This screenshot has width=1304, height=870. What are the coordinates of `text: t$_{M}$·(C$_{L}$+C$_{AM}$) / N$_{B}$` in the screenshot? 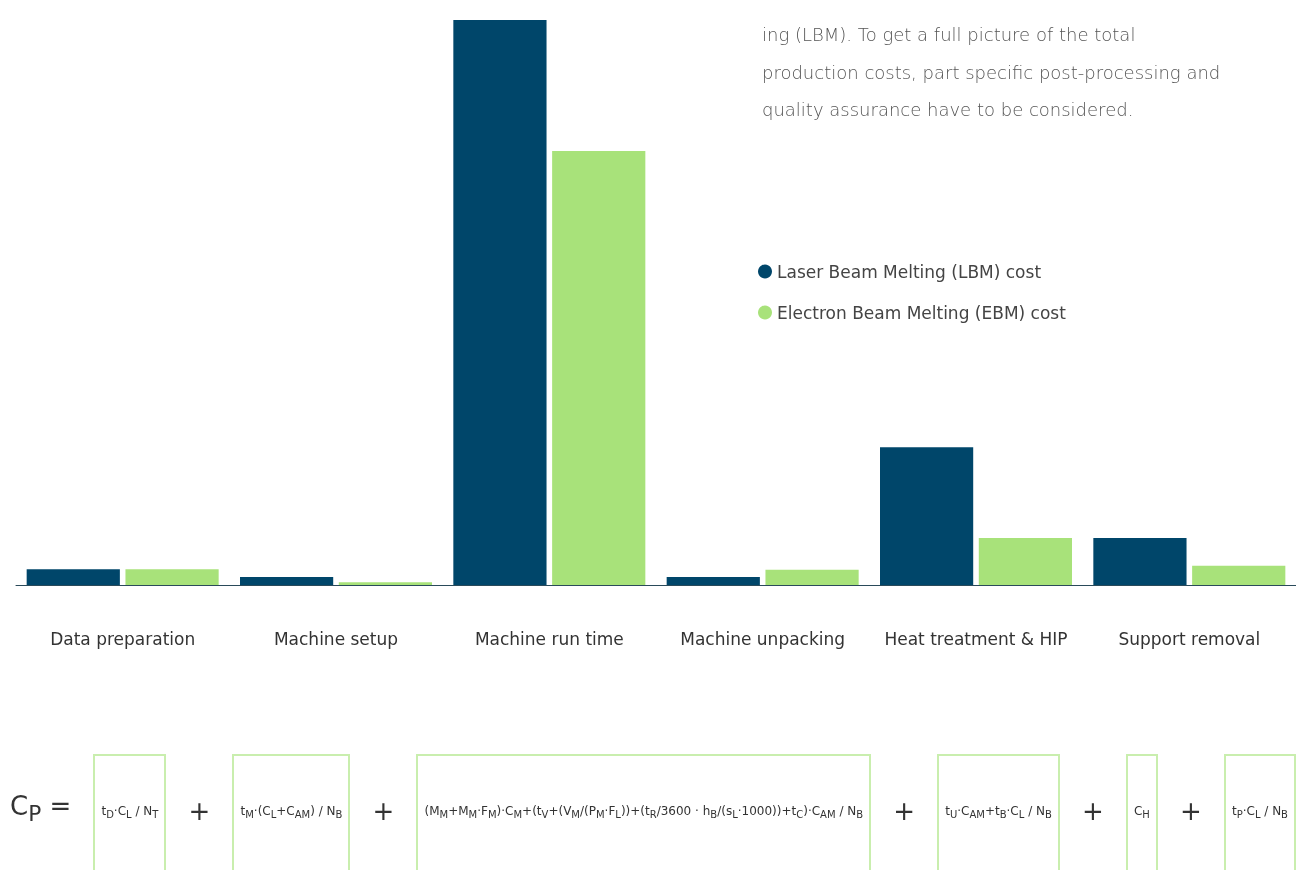 It's located at (291, 811).